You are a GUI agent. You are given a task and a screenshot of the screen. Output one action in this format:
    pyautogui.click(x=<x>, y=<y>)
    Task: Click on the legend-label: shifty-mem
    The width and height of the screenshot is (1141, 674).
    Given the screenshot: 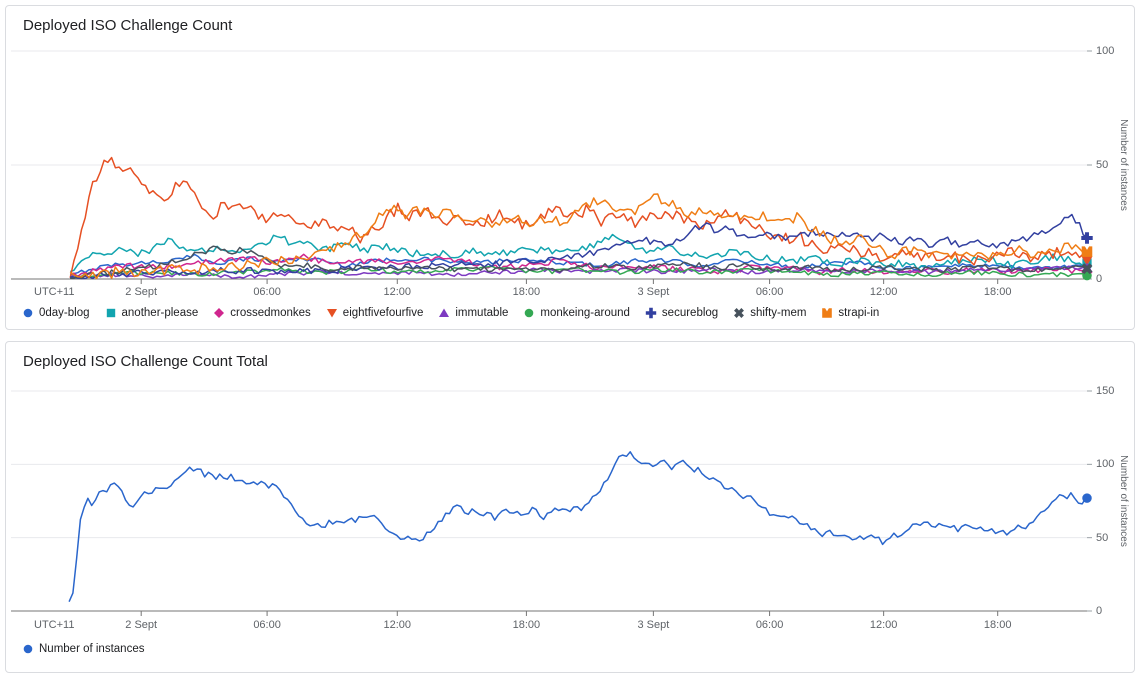 What is the action you would take?
    pyautogui.click(x=778, y=313)
    